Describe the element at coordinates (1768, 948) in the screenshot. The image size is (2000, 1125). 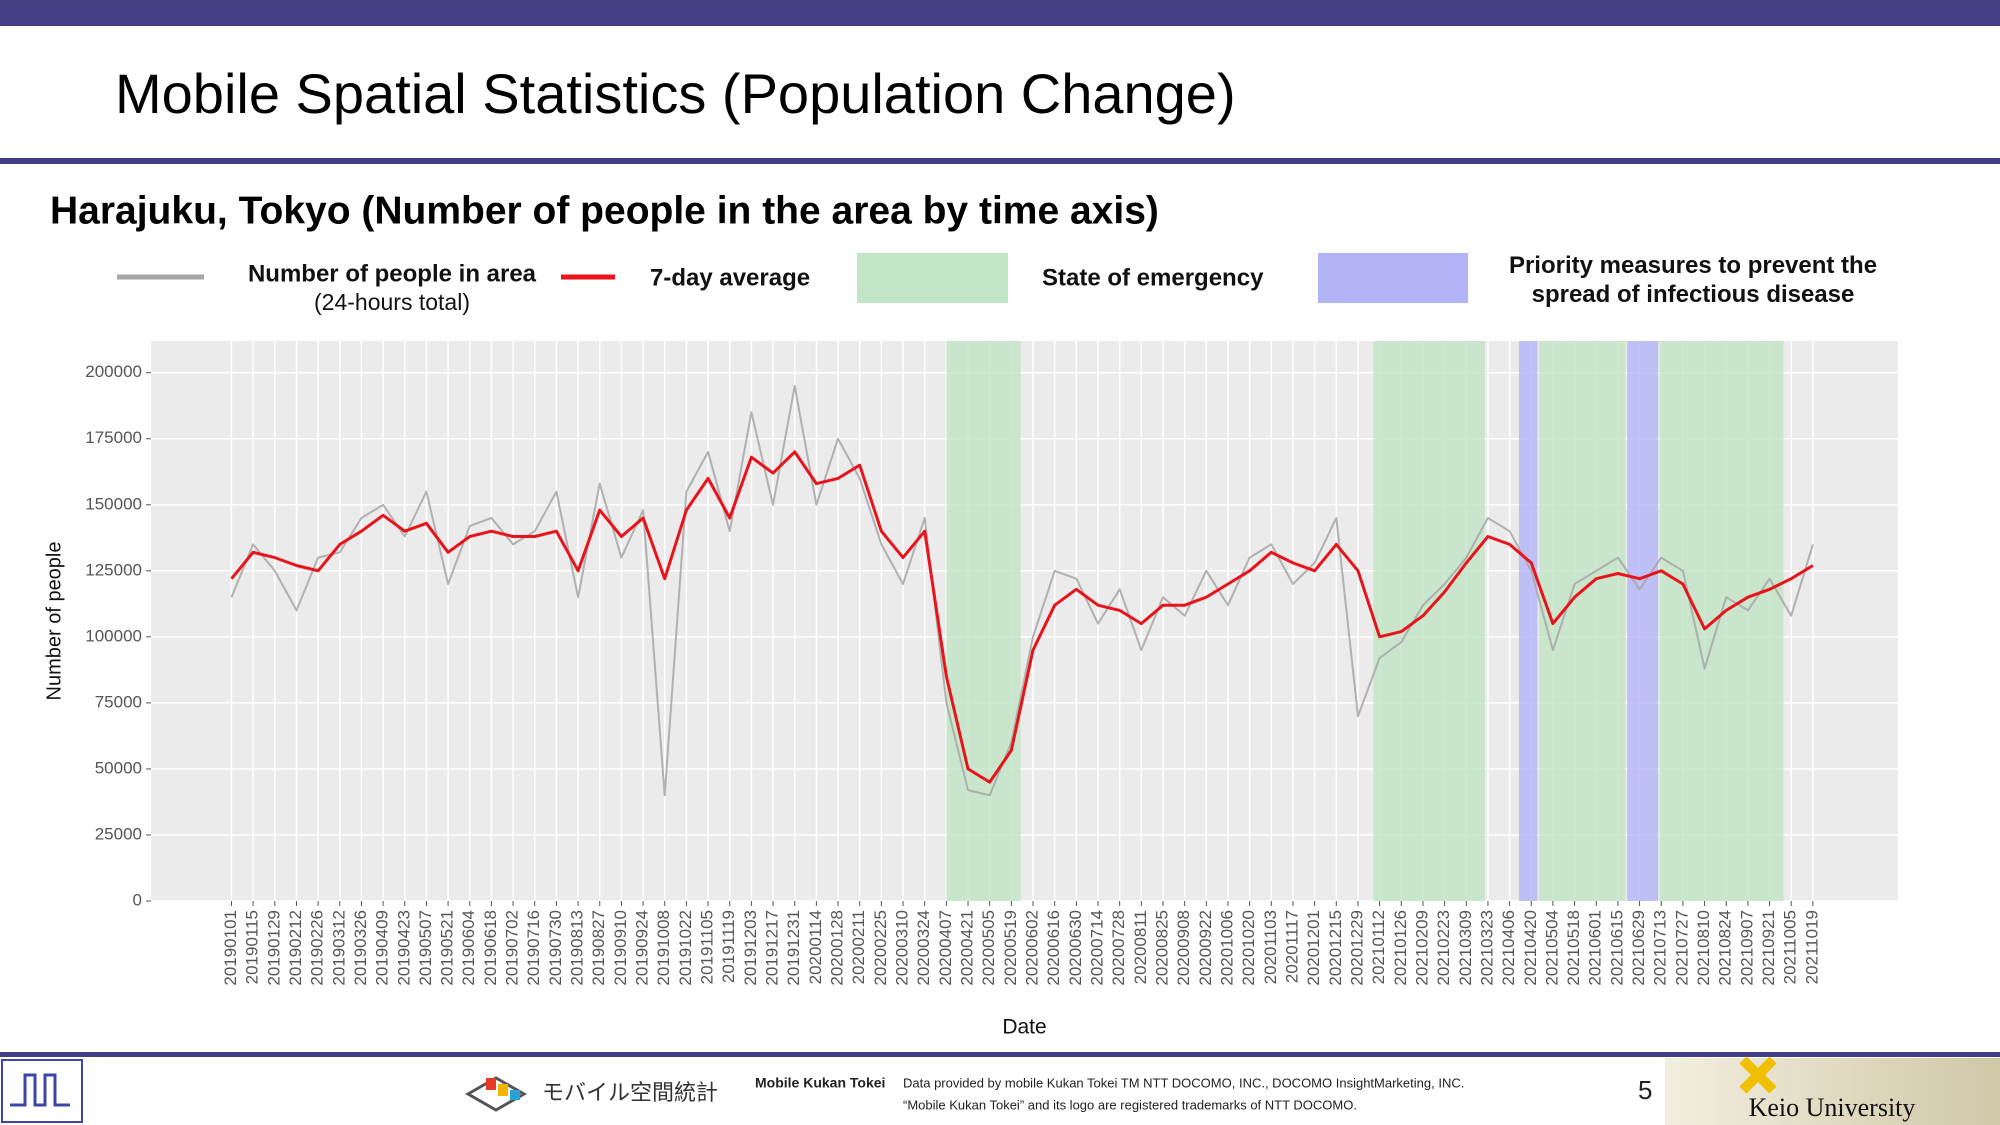
I see `x-tick-label: 20210921` at that location.